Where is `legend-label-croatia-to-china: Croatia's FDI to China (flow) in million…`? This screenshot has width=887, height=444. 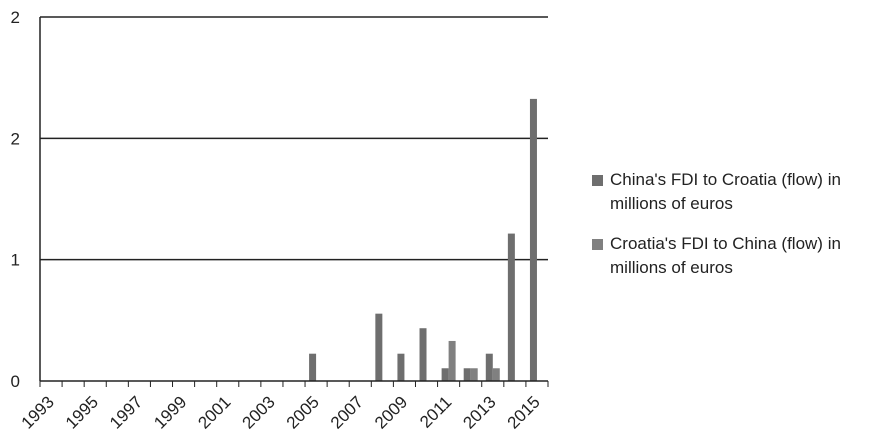 legend-label-croatia-to-china: Croatia's FDI to China (flow) in million… is located at coordinates (725, 255).